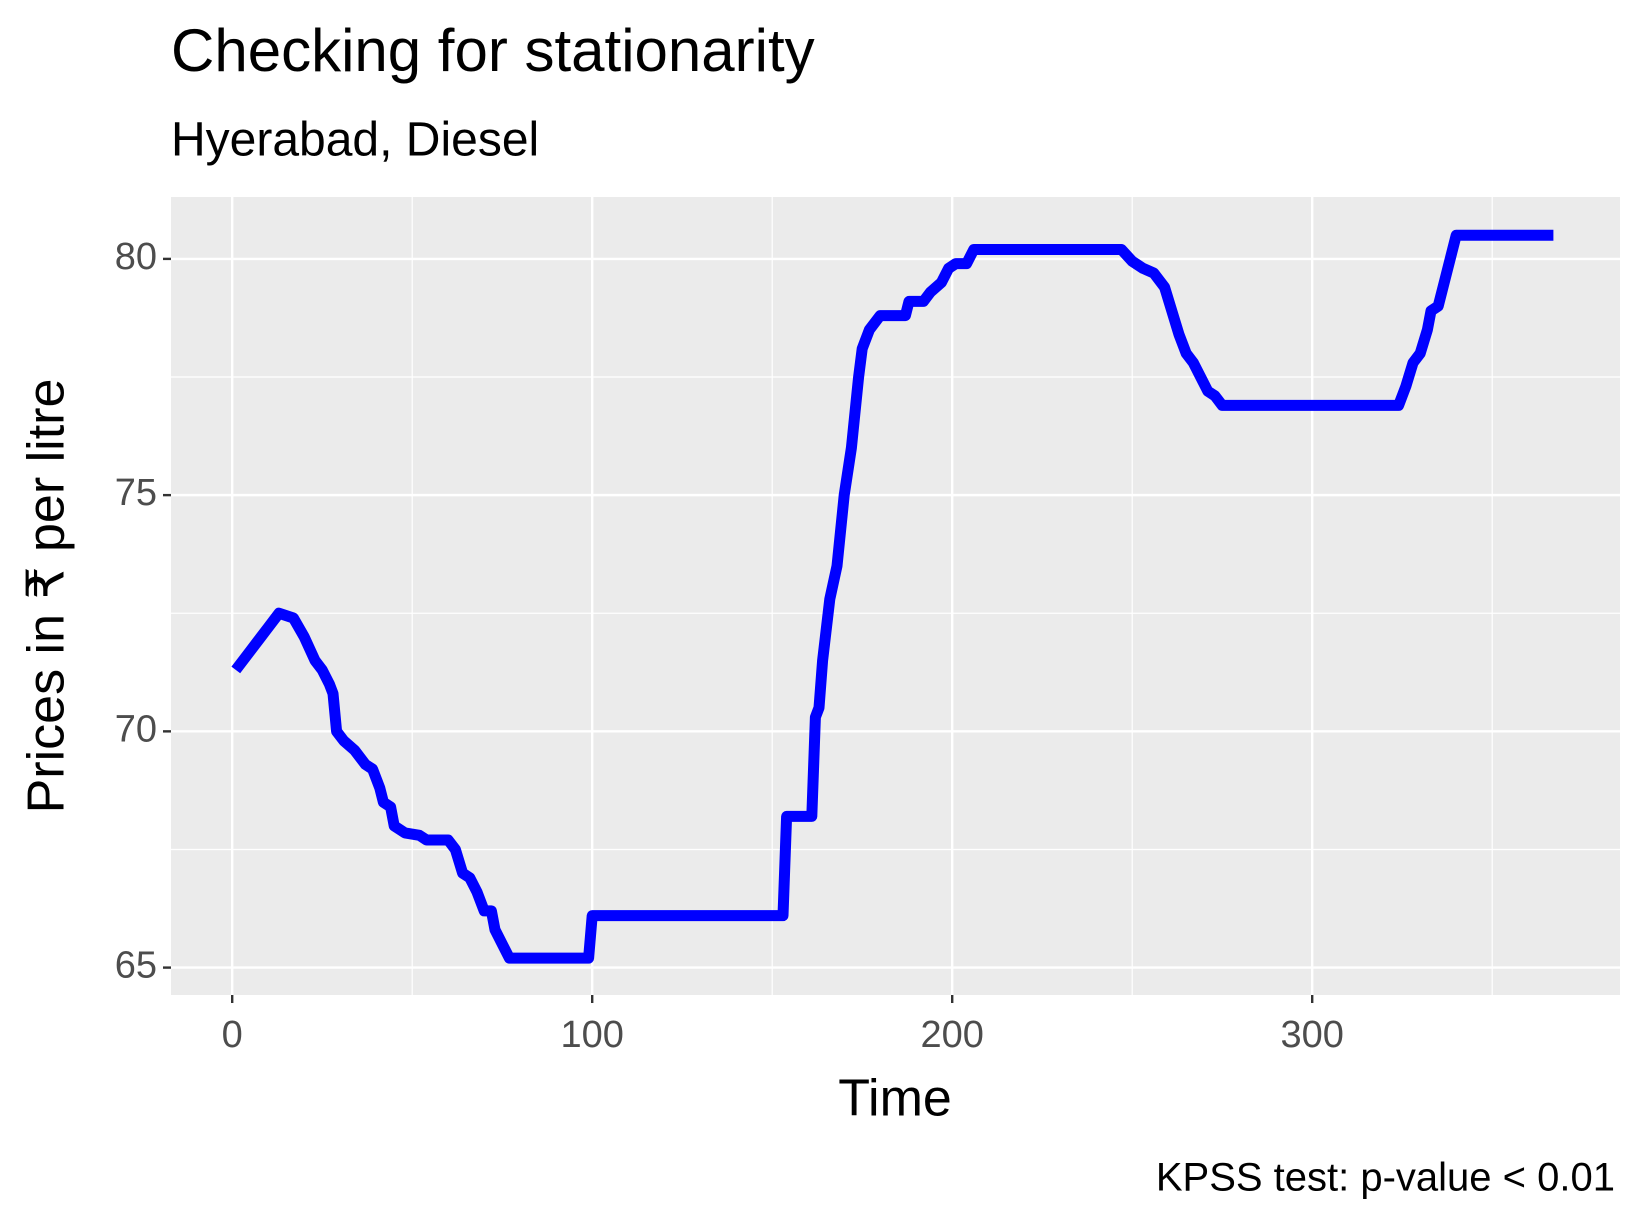  What do you see at coordinates (136, 257) in the screenshot?
I see `y-tick-label: 80` at bounding box center [136, 257].